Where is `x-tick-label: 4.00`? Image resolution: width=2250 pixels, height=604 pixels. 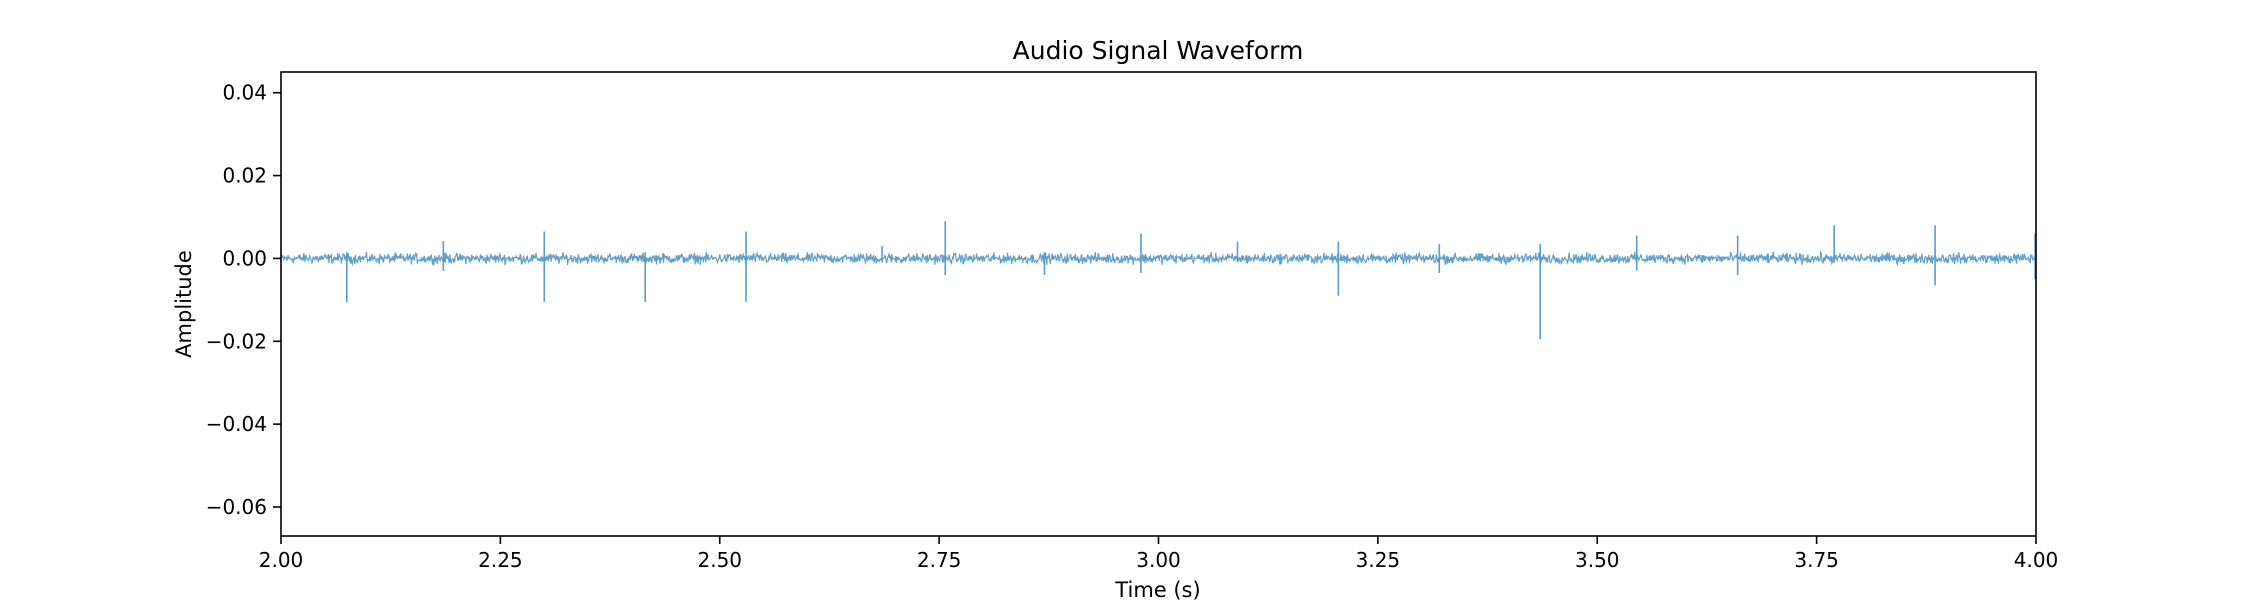
x-tick-label: 4.00 is located at coordinates (2036, 560).